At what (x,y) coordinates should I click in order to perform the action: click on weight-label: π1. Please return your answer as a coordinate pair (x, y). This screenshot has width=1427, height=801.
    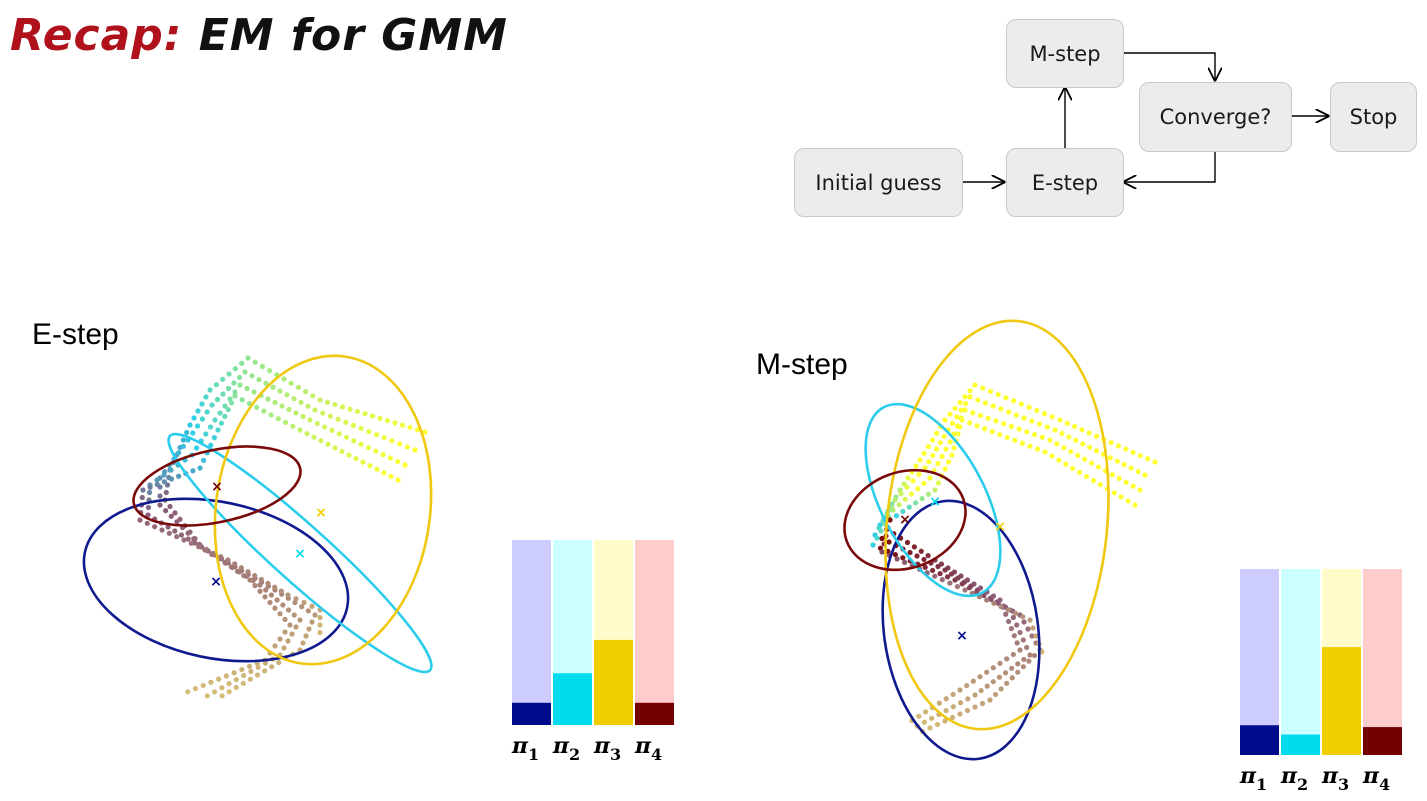
    Looking at the image, I should click on (525, 748).